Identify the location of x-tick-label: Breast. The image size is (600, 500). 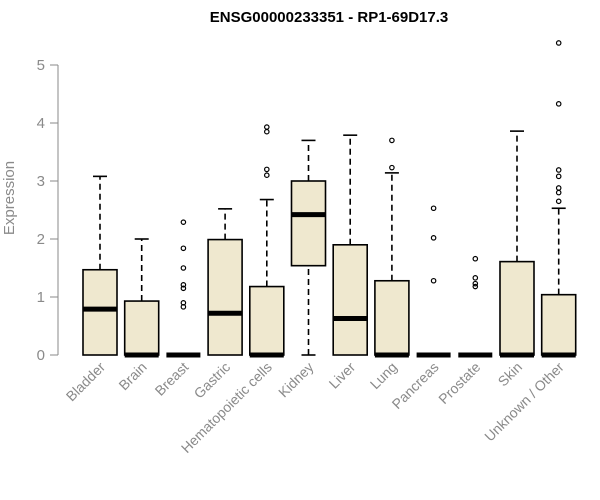
(172, 379).